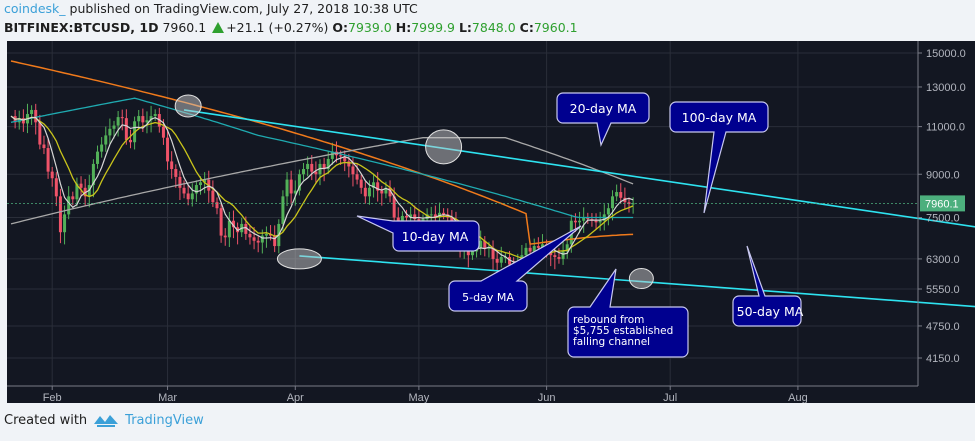 Image resolution: width=975 pixels, height=441 pixels. Describe the element at coordinates (167, 397) in the screenshot. I see `time-tick: Mar` at that location.